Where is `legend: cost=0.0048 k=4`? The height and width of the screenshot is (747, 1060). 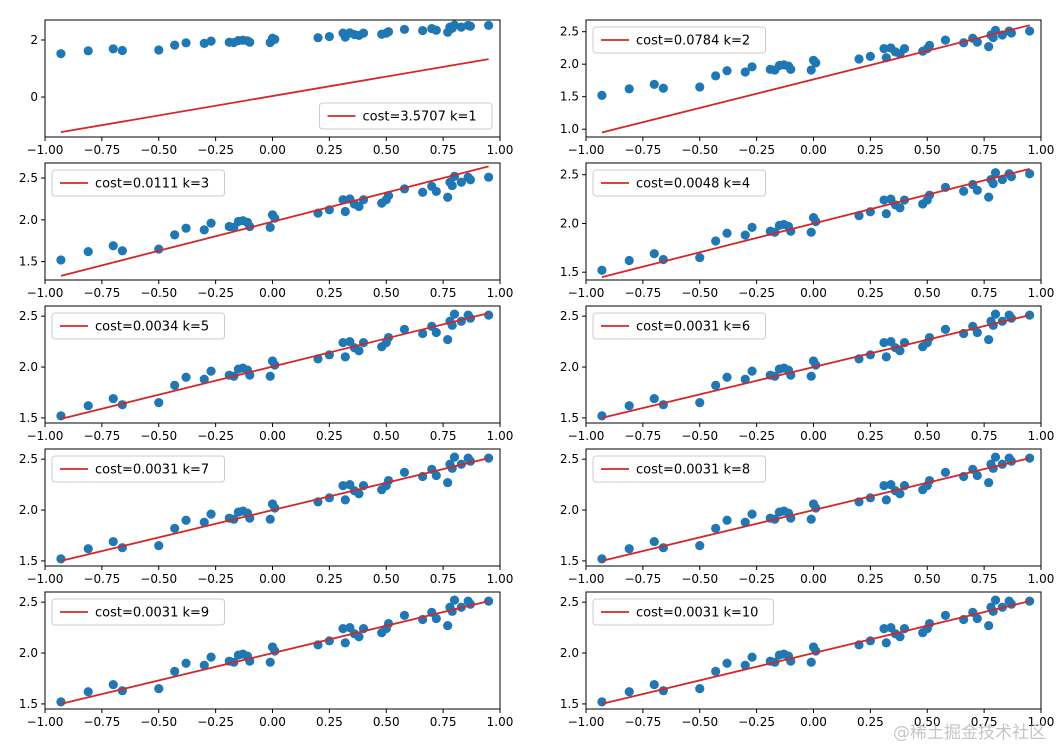
legend: cost=0.0048 k=4 is located at coordinates (679, 183).